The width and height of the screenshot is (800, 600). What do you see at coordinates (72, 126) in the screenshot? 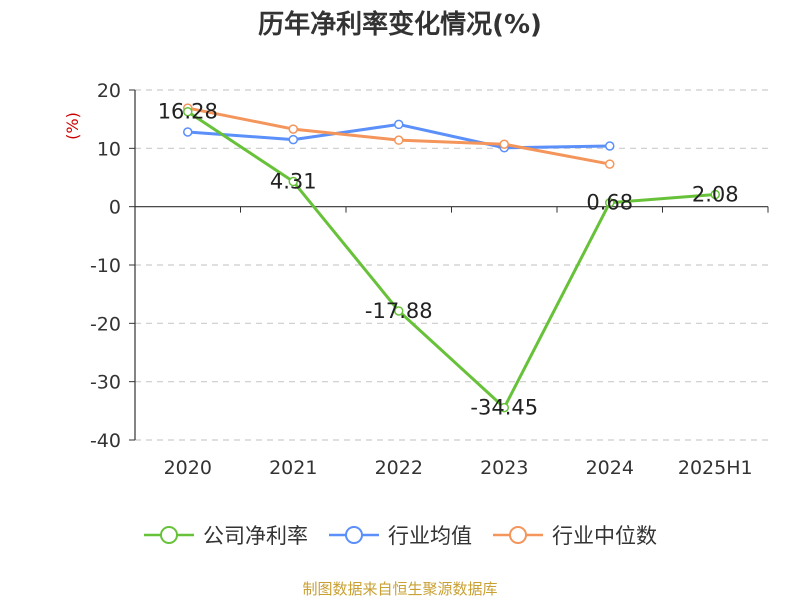
I see `y-axis-unit-label: (%)` at bounding box center [72, 126].